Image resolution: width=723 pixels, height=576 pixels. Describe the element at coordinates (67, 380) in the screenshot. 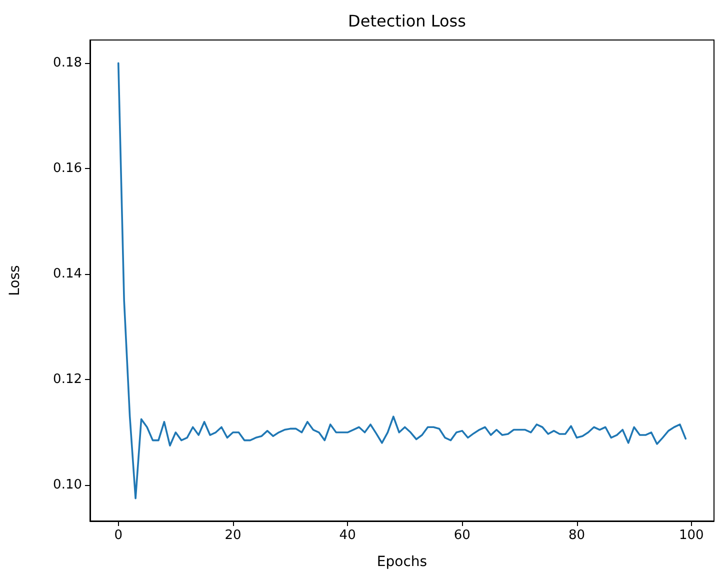

I see `y-tick-label: 0.12` at that location.